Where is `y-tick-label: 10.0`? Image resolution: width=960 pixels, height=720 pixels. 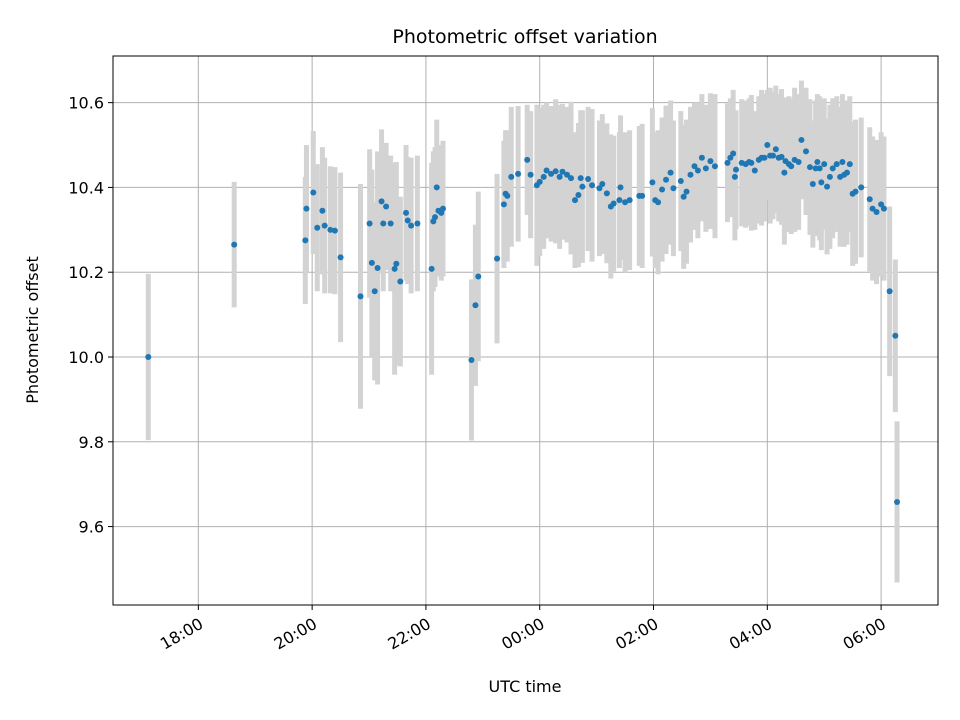 y-tick-label: 10.0 is located at coordinates (86, 357).